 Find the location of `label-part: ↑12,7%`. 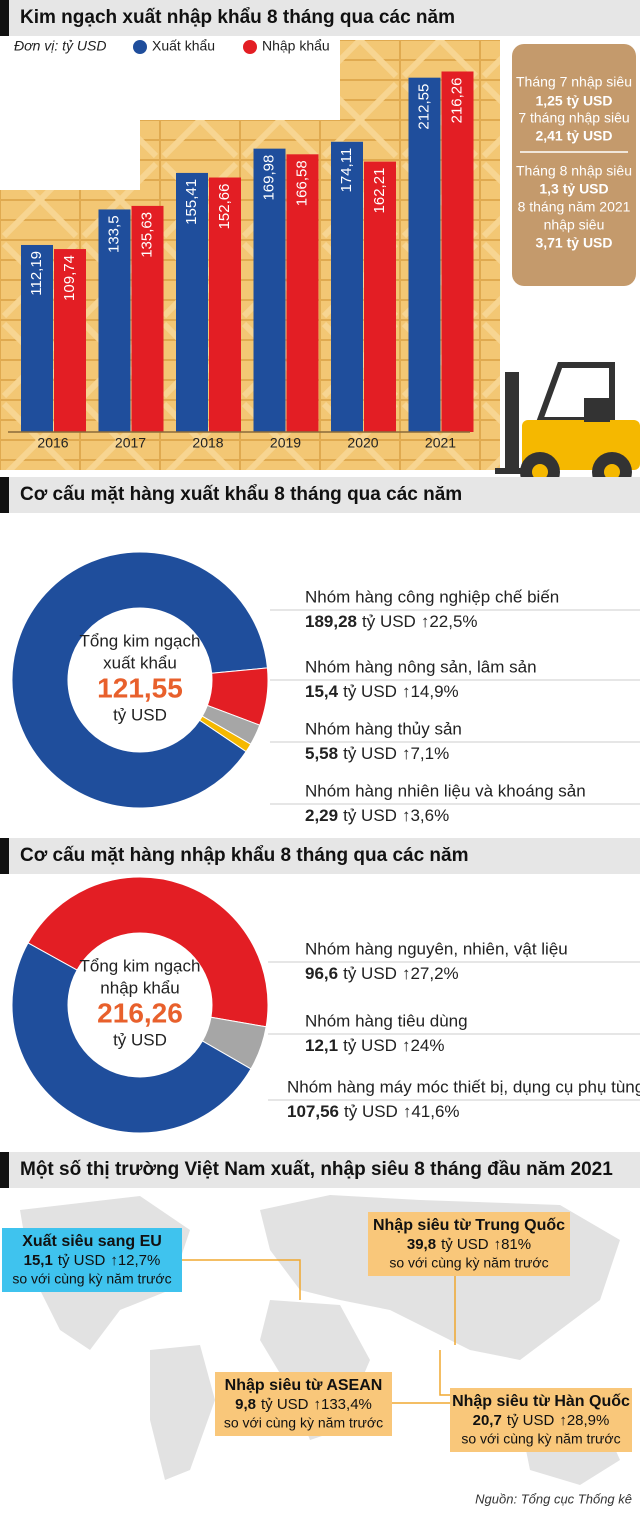

label-part: ↑12,7% is located at coordinates (135, 1260).